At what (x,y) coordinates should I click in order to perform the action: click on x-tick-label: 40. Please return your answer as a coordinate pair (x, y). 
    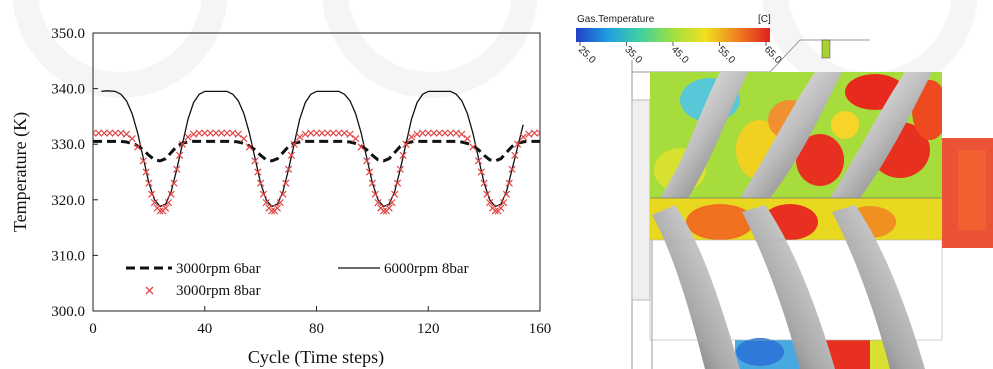
    Looking at the image, I should click on (204, 329).